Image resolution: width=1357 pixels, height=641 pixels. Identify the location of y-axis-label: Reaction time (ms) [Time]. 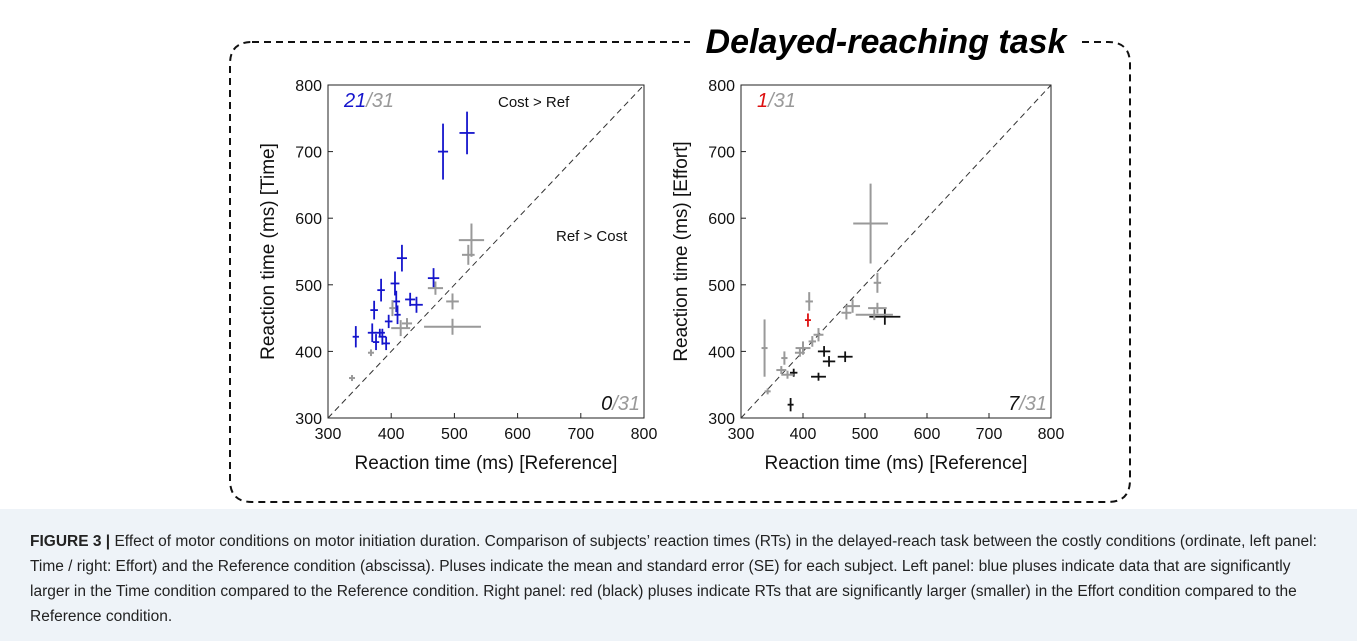
(268, 251).